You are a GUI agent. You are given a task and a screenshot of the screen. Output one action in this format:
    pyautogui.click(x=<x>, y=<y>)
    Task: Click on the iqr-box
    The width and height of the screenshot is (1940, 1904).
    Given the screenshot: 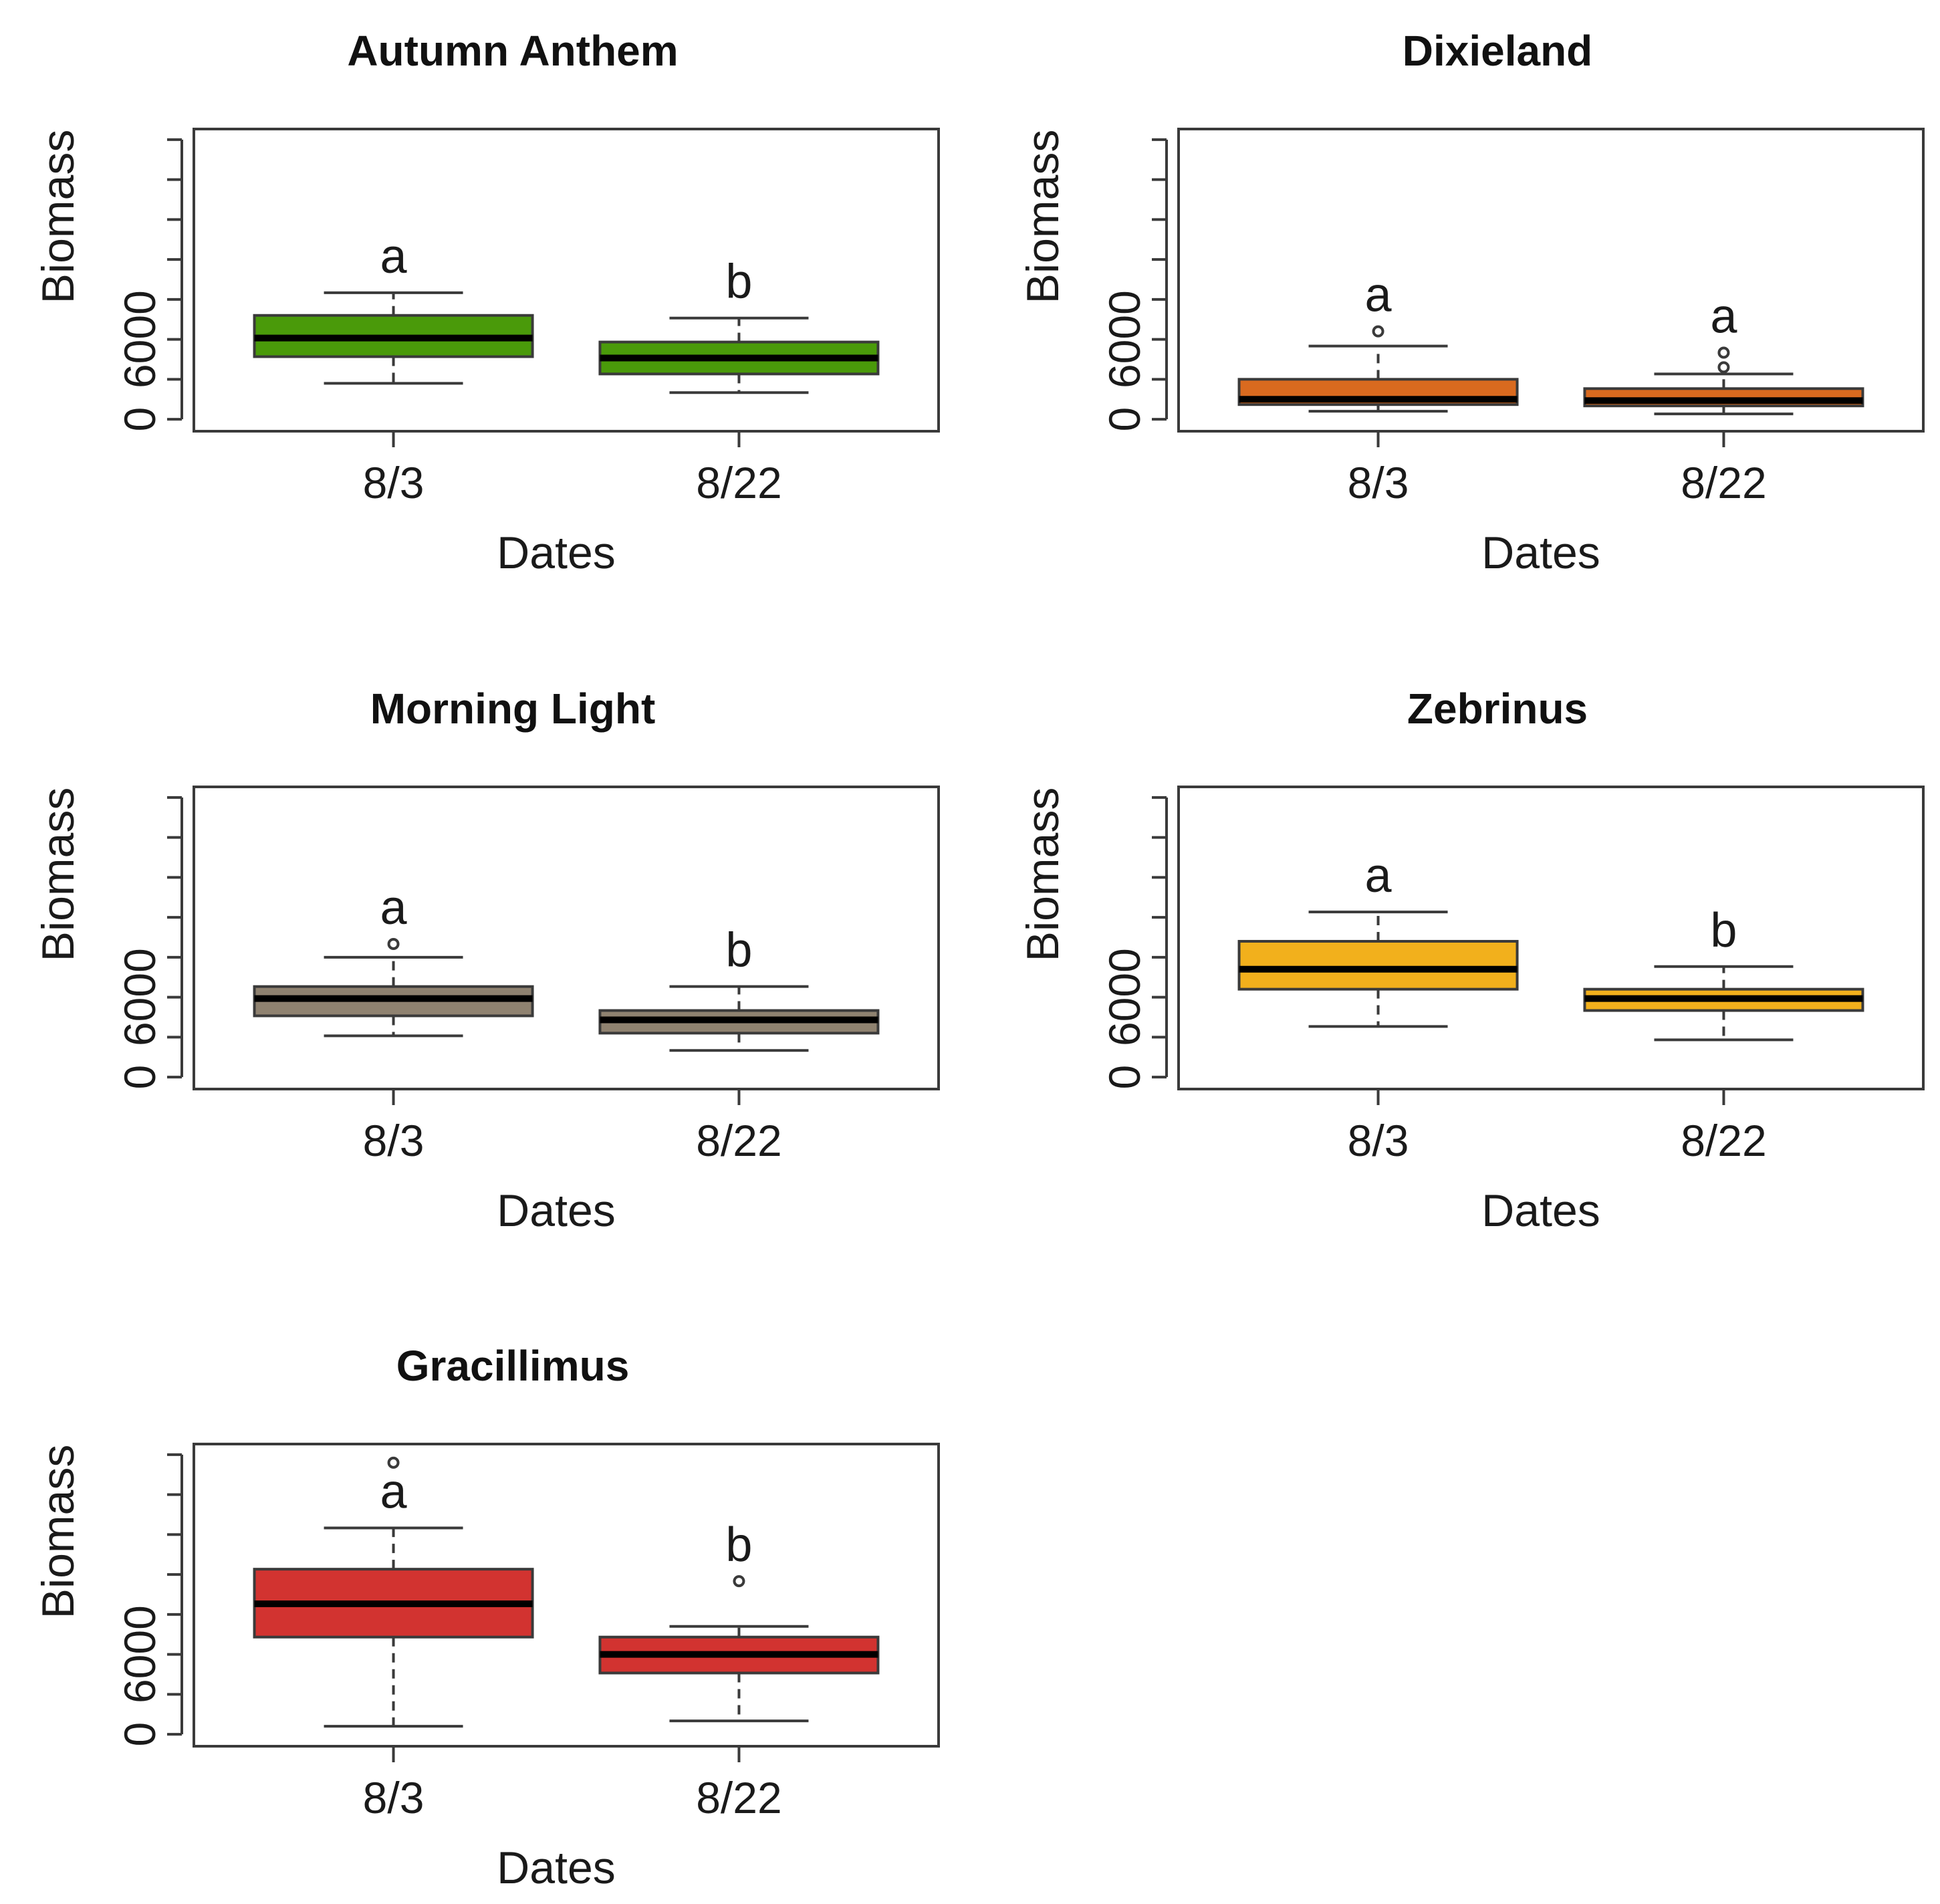 What is the action you would take?
    pyautogui.click(x=1378, y=965)
    